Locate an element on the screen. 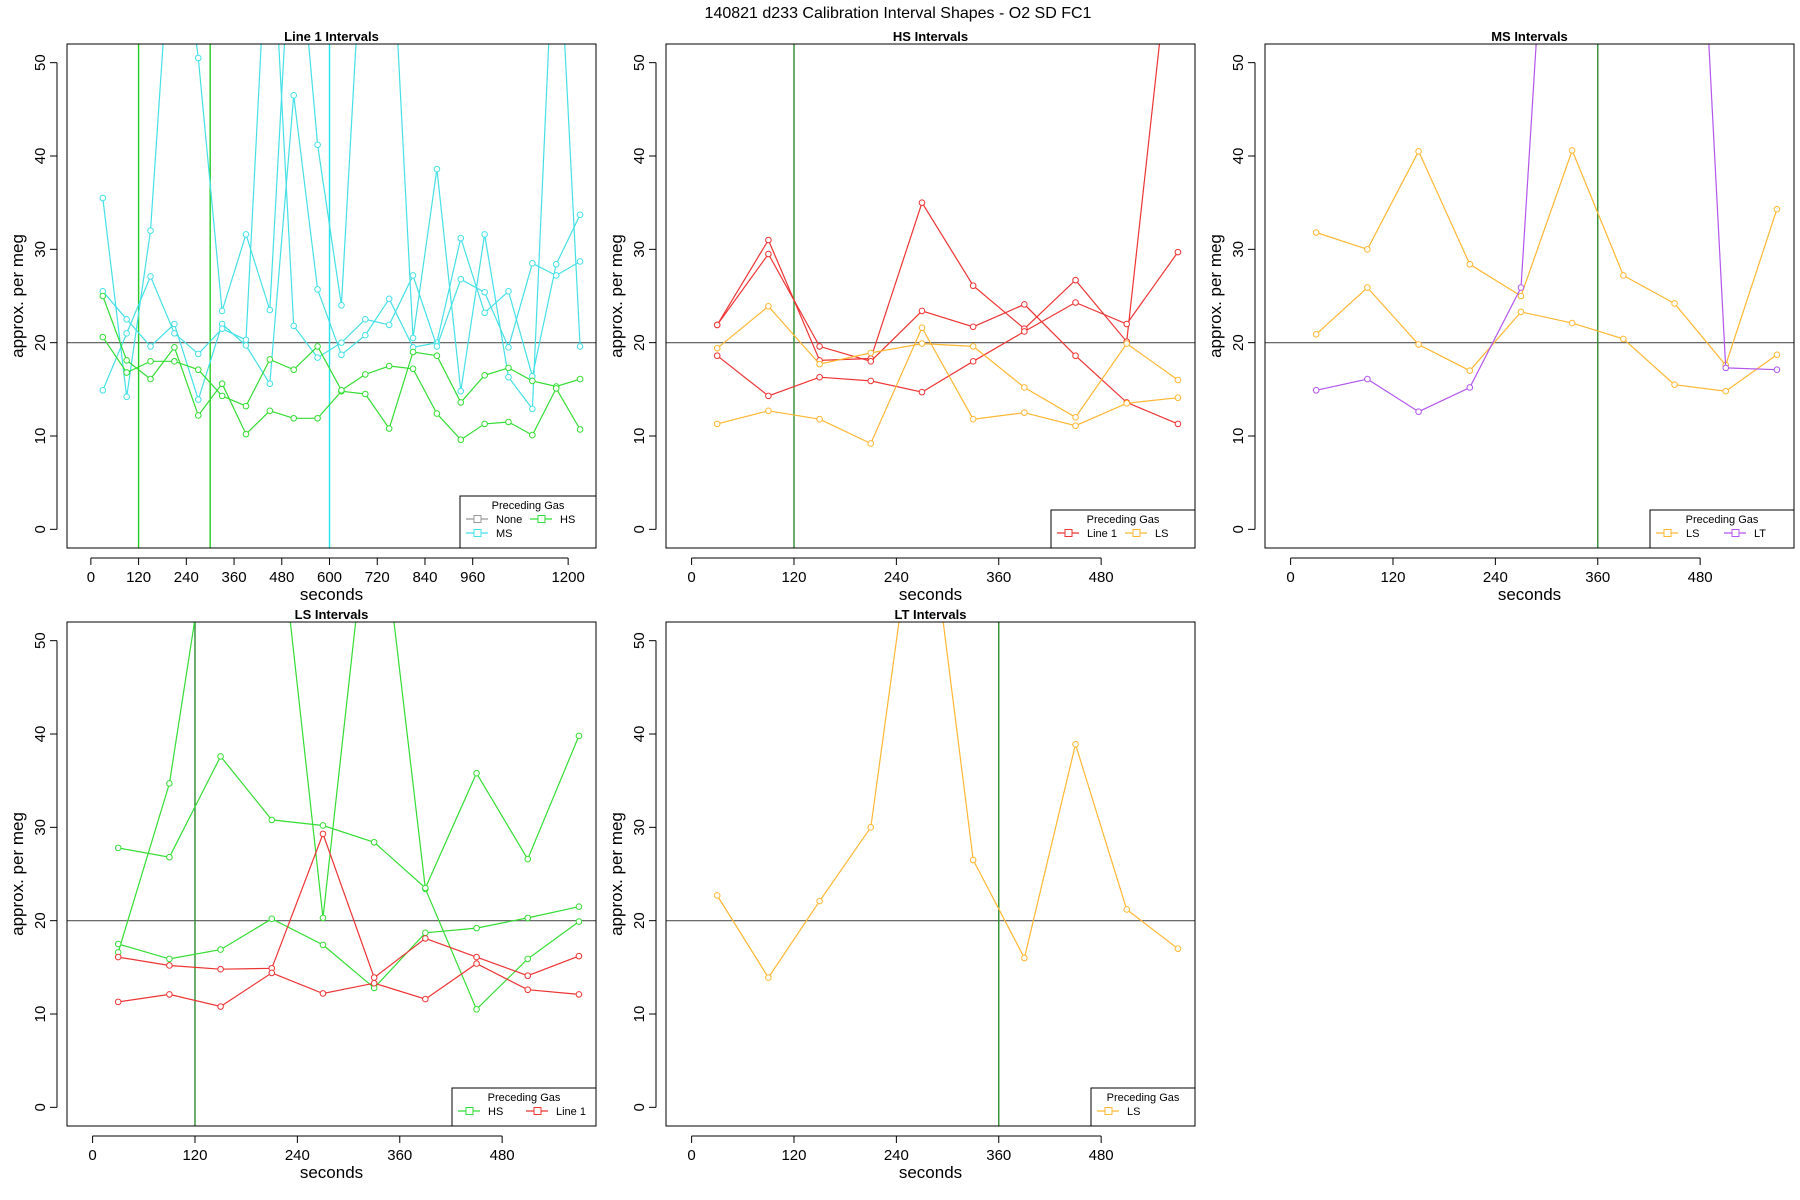  x-axis-label: seconds is located at coordinates (930, 594).